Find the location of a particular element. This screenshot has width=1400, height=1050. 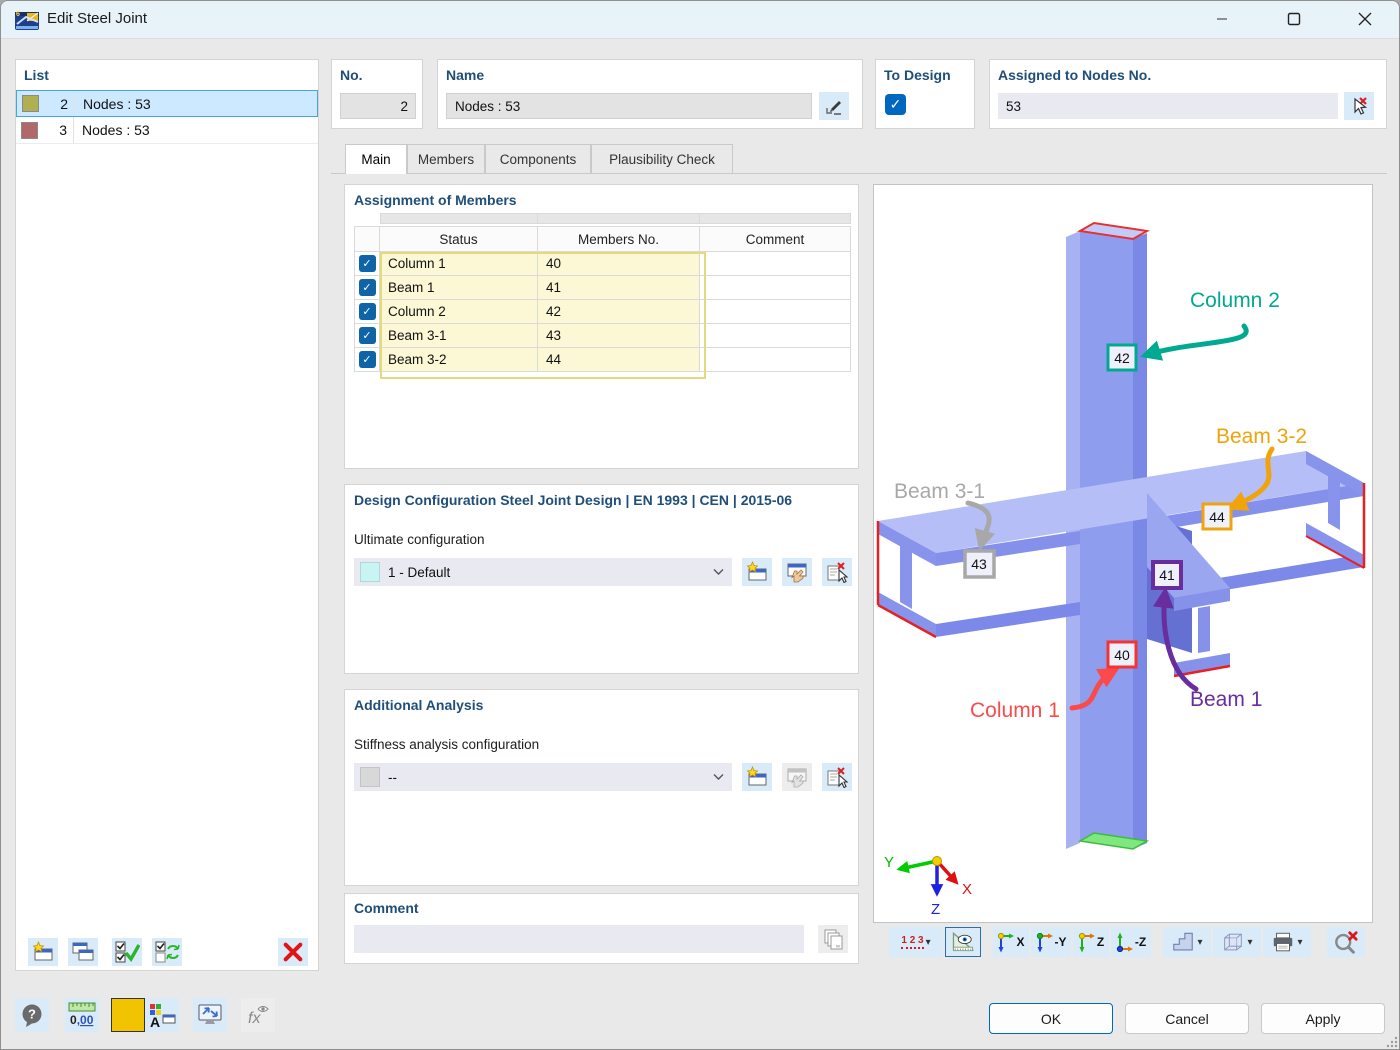

status-cell: Beam 3-1 is located at coordinates (459, 336).